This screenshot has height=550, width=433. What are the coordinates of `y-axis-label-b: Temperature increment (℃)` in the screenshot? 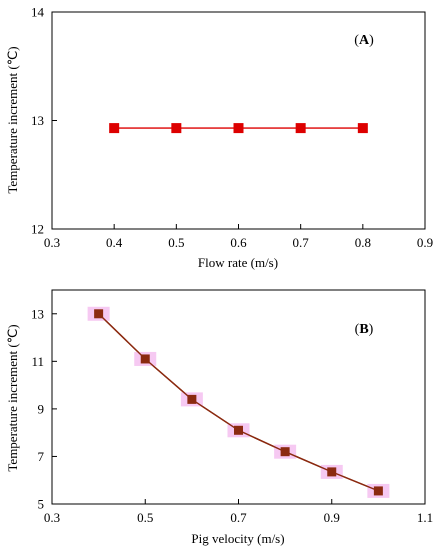 It's located at (12, 397).